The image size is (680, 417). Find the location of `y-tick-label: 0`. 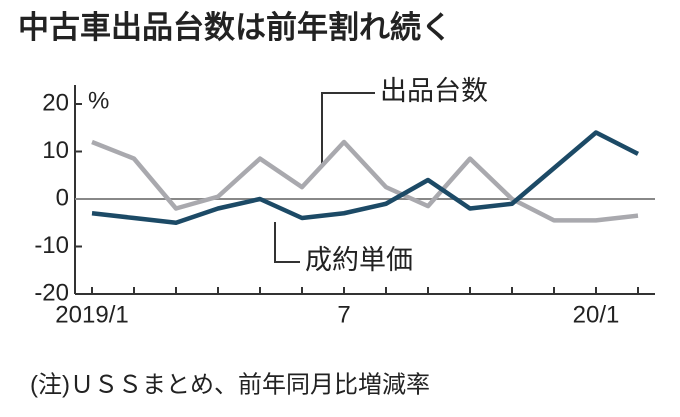

y-tick-label: 0 is located at coordinates (62, 197).